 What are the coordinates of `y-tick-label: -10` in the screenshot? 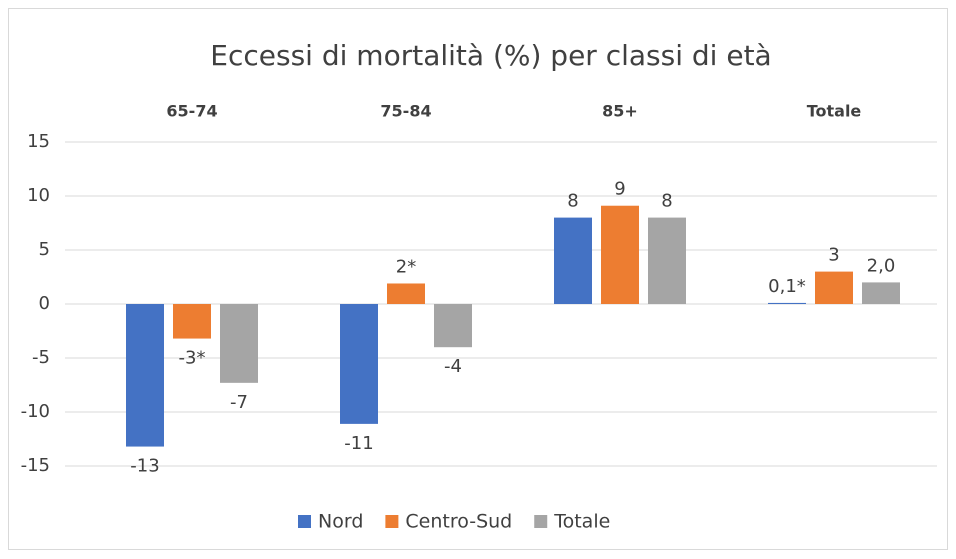 It's located at (35, 411).